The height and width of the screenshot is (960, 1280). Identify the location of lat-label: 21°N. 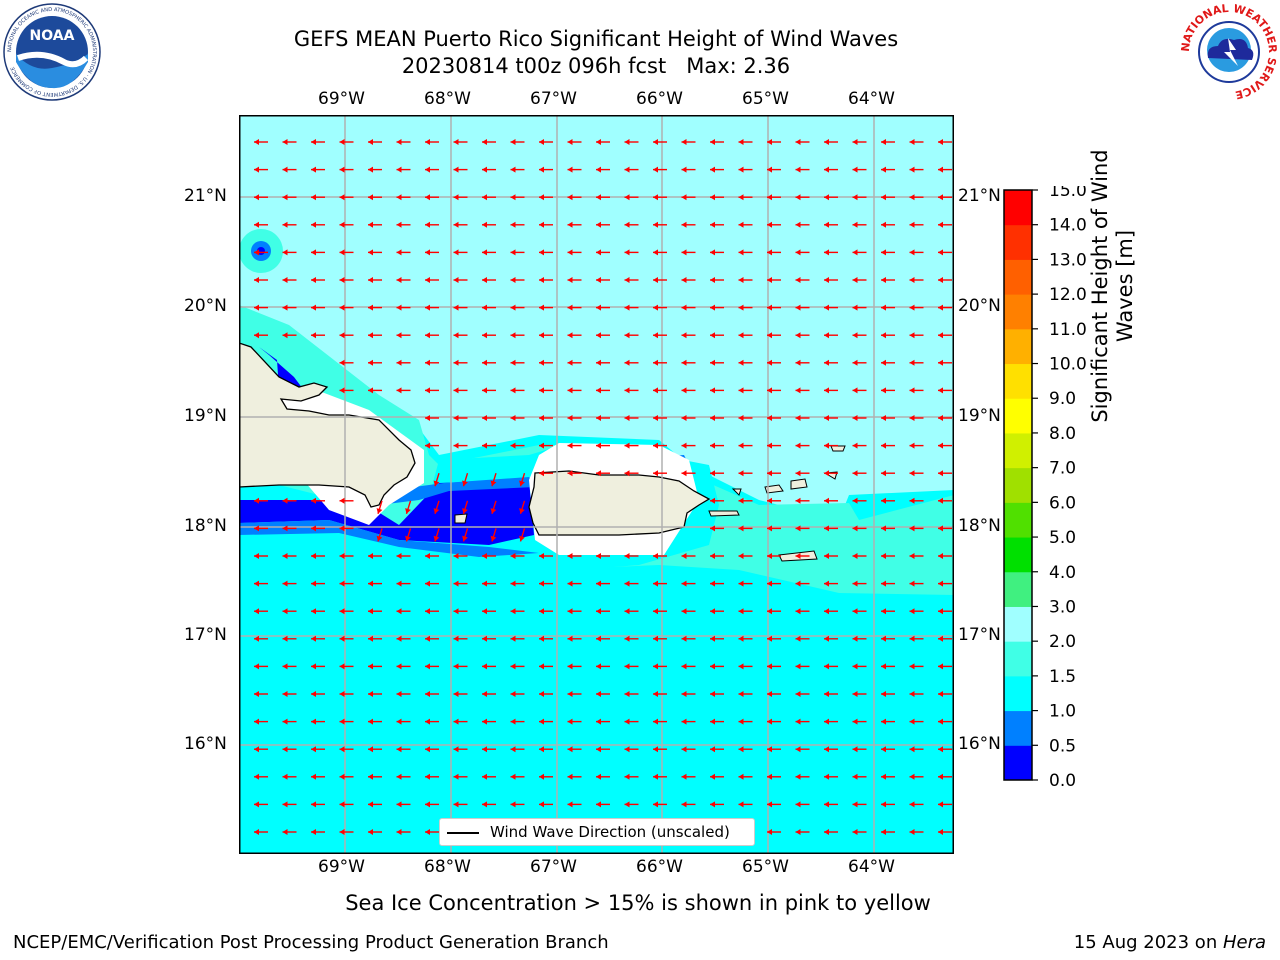
(979, 196).